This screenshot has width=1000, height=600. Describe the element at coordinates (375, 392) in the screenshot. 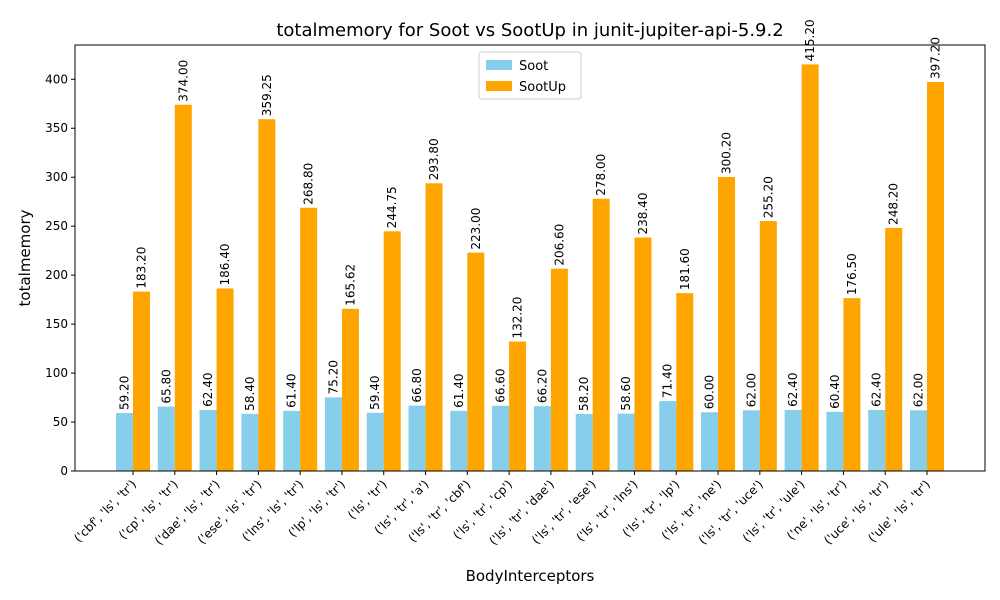

I see `bar-value-label: 59.40` at that location.